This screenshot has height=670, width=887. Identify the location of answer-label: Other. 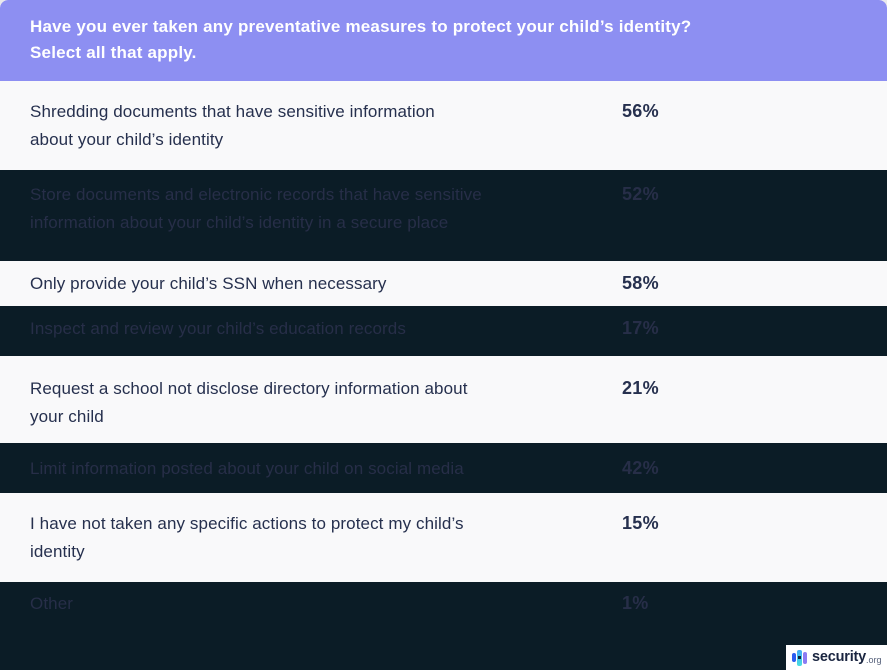
(52, 603).